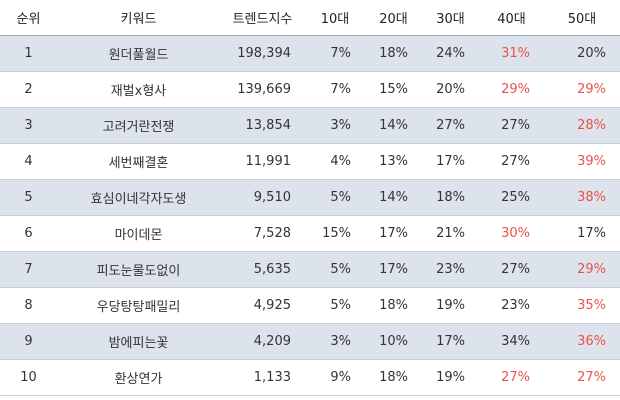  I want to click on age-share-cell: 21%, so click(450, 233).